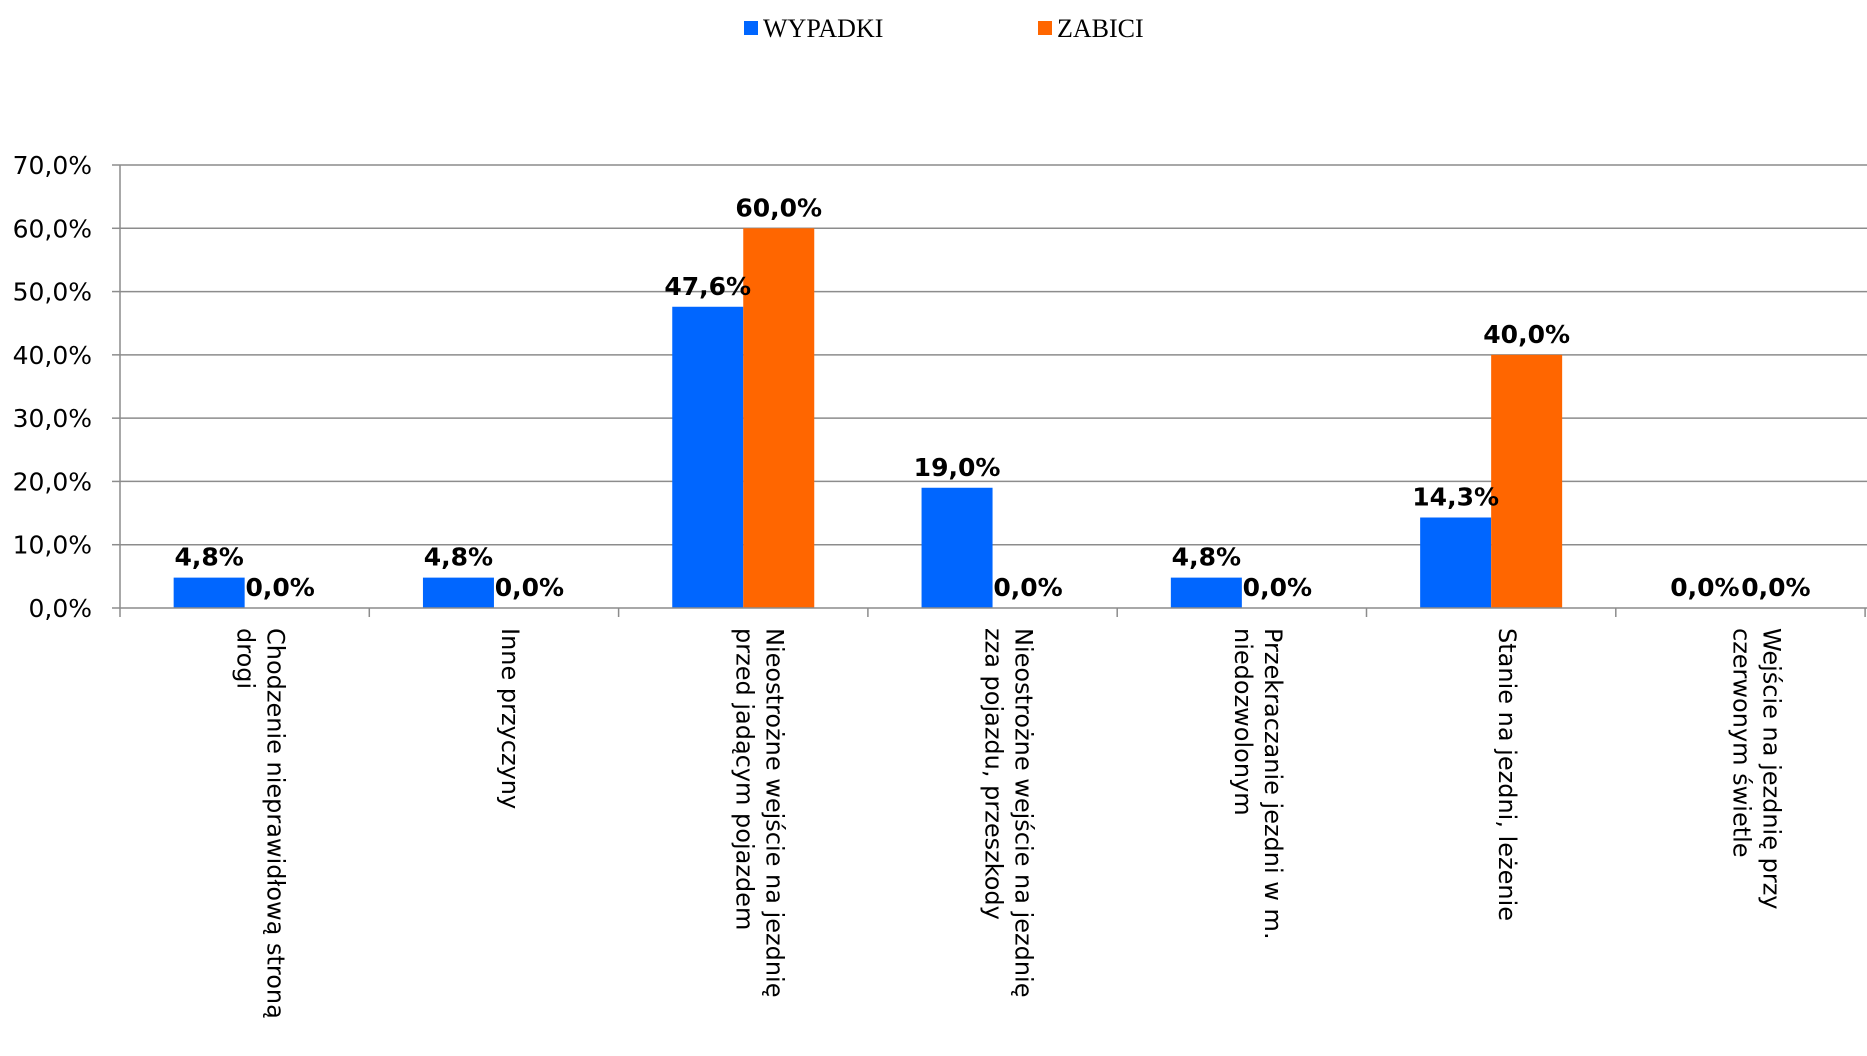  I want to click on legend: WYPADKI ZABICI, so click(944, 28).